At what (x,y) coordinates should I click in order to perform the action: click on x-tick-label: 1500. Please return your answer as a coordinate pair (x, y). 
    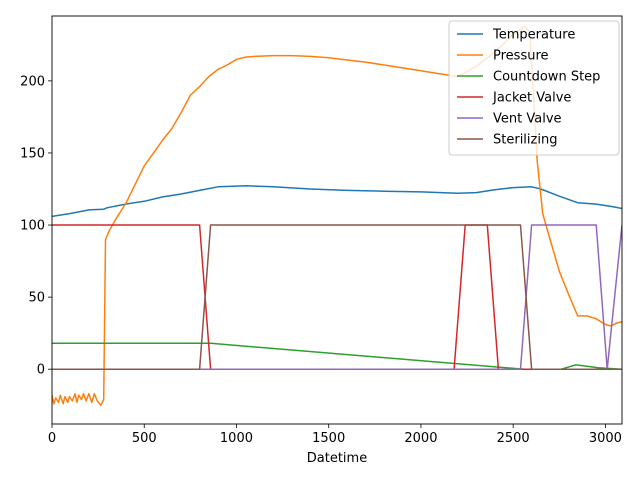
    Looking at the image, I should click on (328, 438).